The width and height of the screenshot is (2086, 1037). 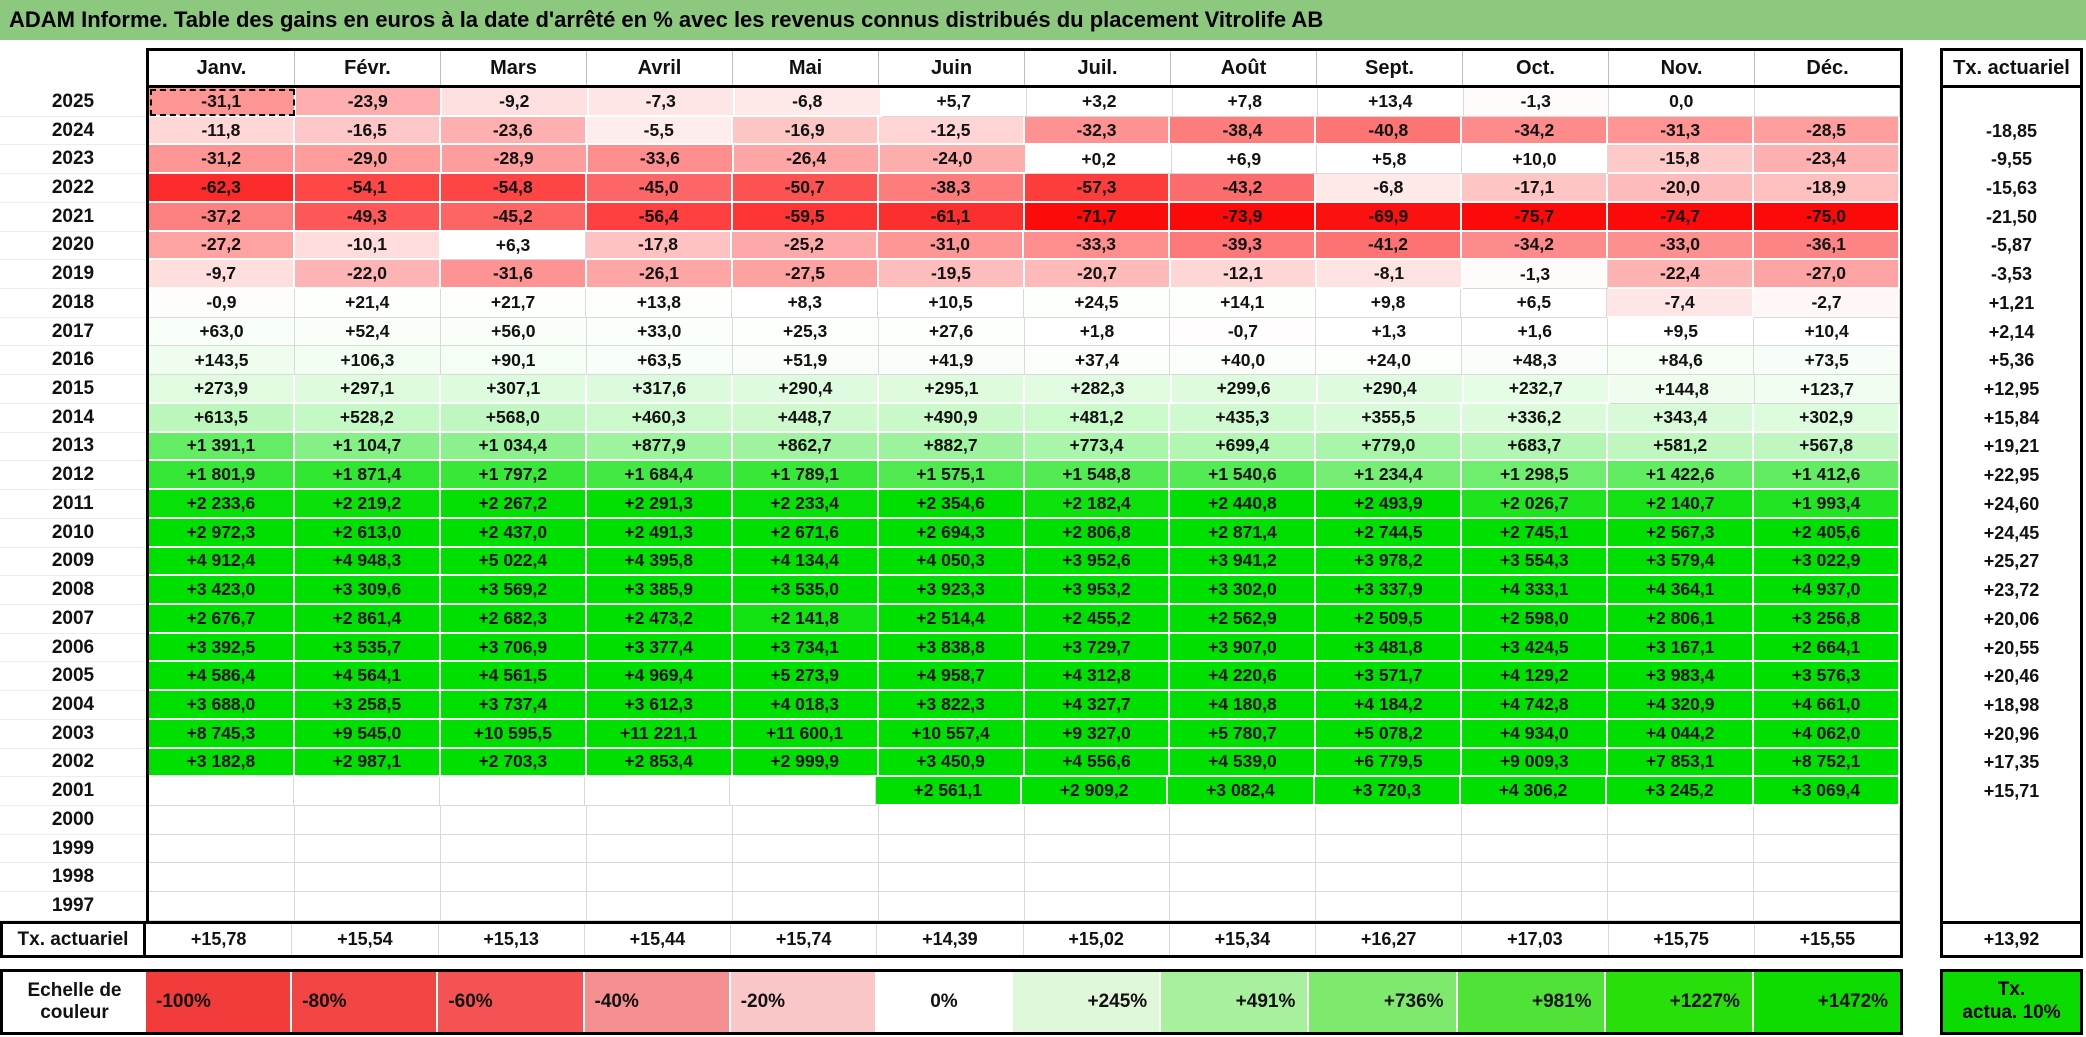 What do you see at coordinates (951, 648) in the screenshot?
I see `gain-cell: +3 838,8` at bounding box center [951, 648].